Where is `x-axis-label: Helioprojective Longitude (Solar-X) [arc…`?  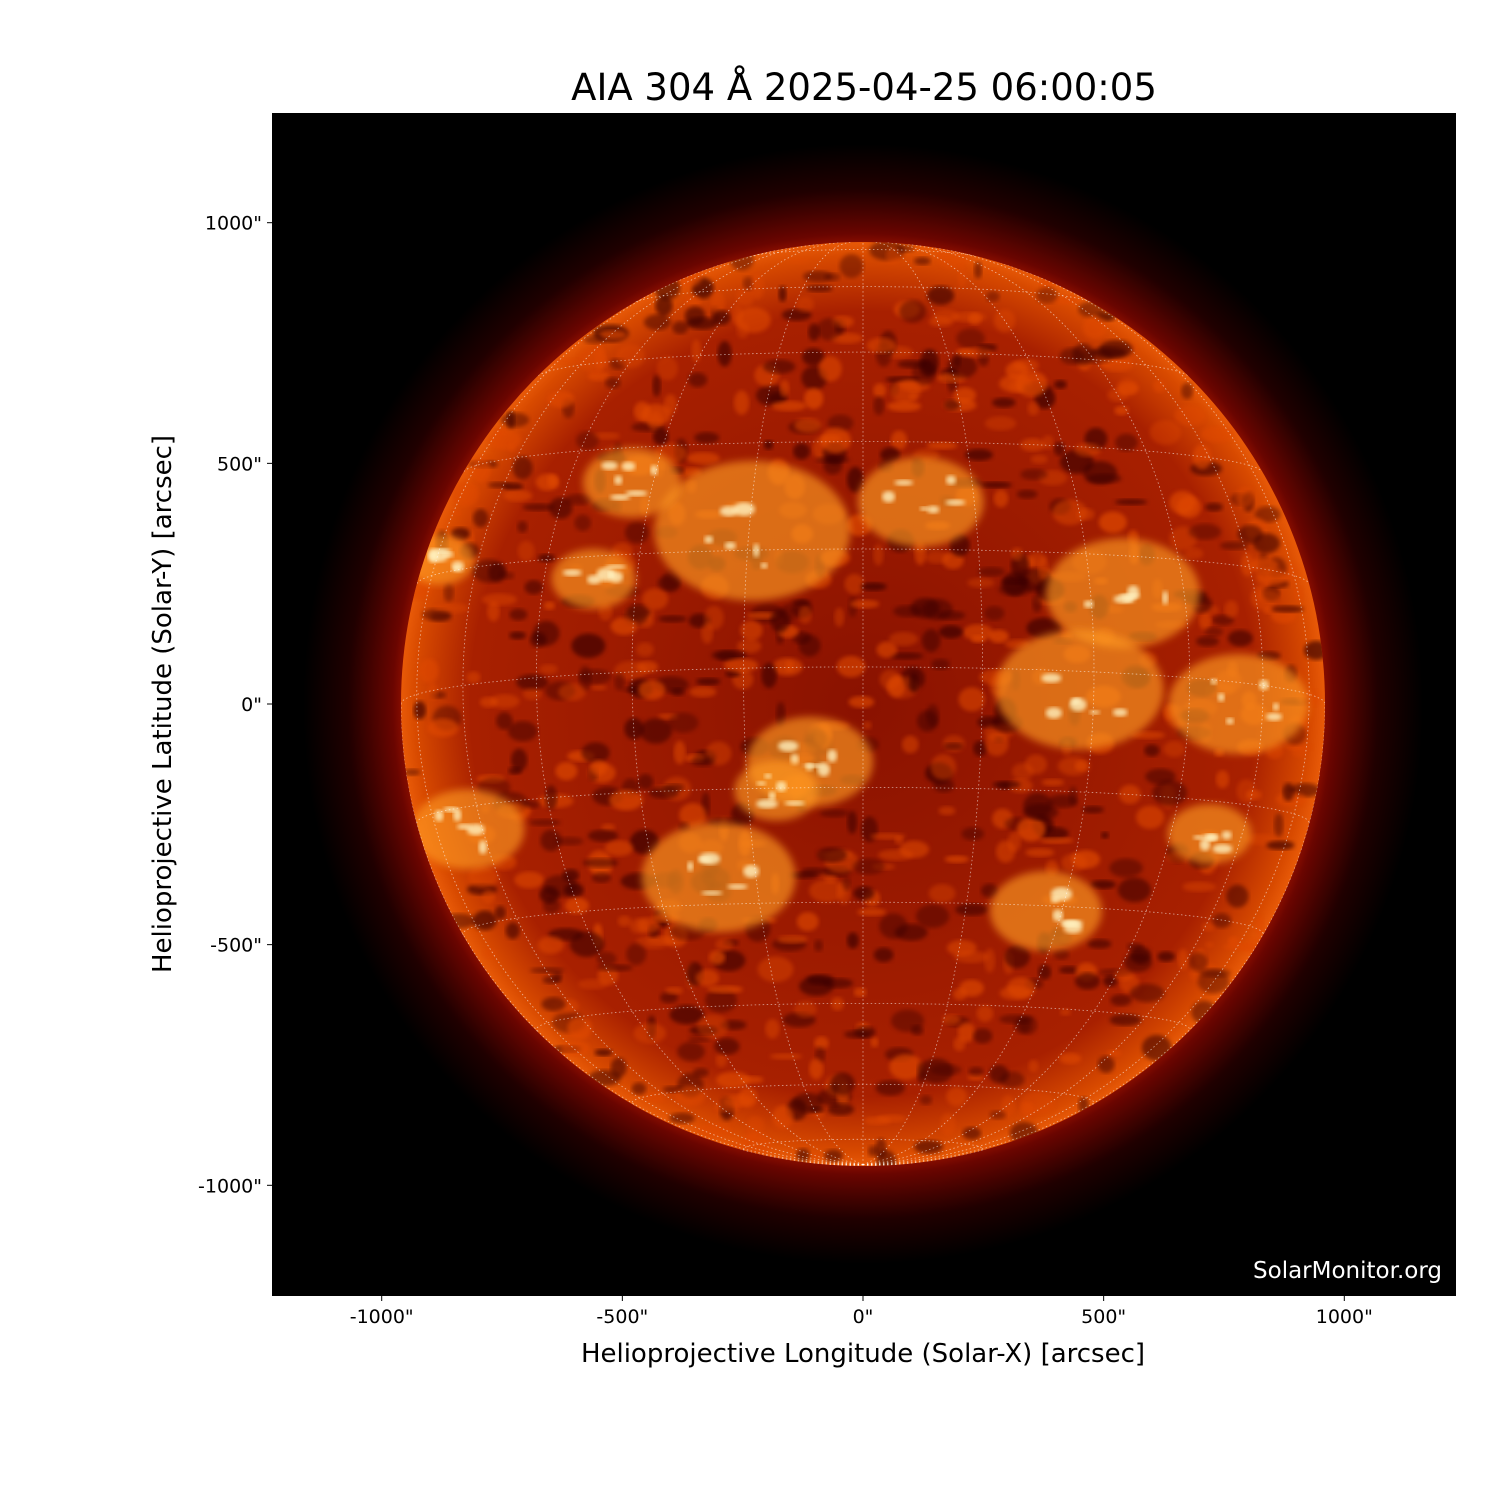
x-axis-label: Helioprojective Longitude (Solar-X) [arc… is located at coordinates (863, 1354).